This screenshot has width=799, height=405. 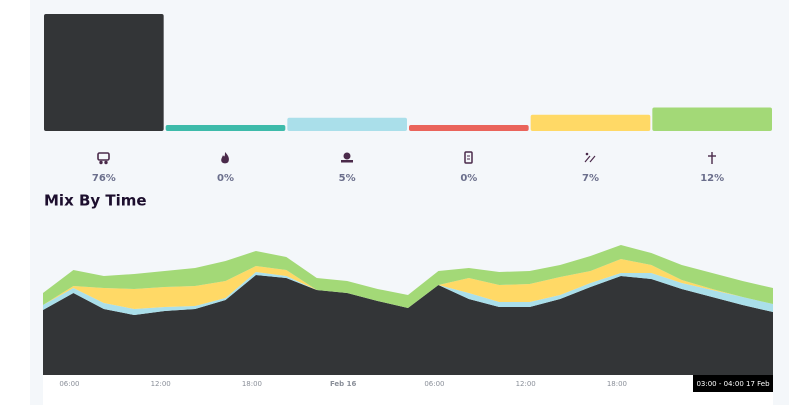 I want to click on icon-wind, so click(x=712, y=158).